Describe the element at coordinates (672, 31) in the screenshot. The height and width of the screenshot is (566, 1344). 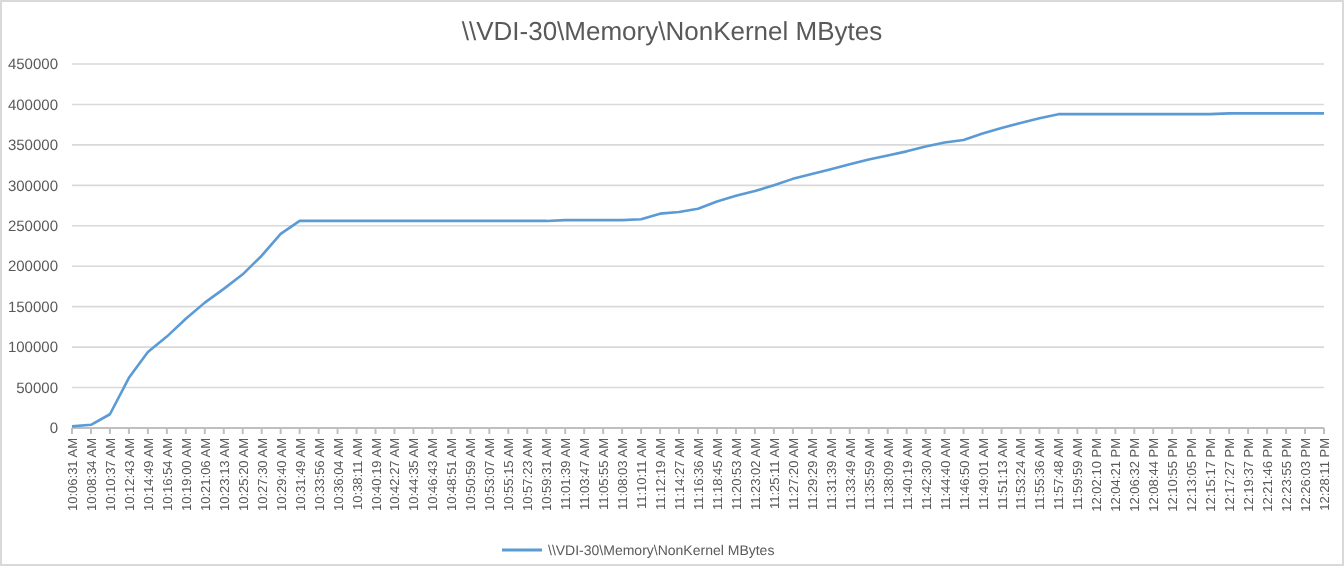
I see `chart-title: \\VDI-30\Memory\NonKernel MBytes` at that location.